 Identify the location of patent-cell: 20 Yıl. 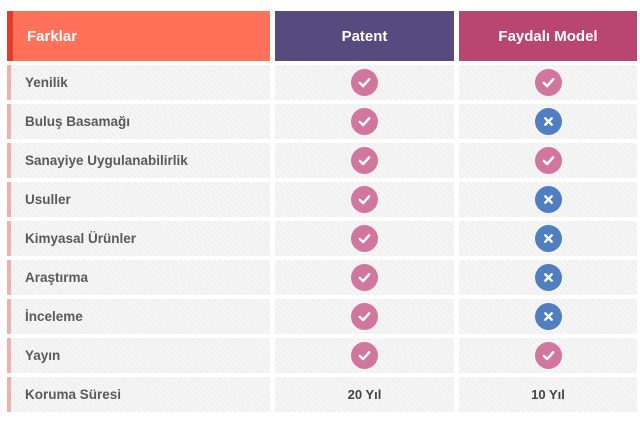
(364, 394).